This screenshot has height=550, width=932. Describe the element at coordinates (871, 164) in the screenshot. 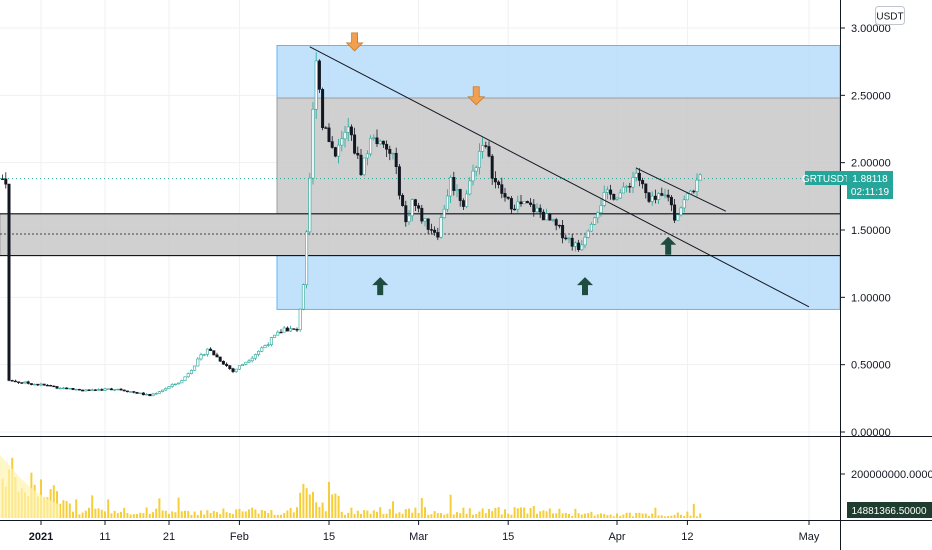

I see `price-tick-label: 2.00000` at that location.